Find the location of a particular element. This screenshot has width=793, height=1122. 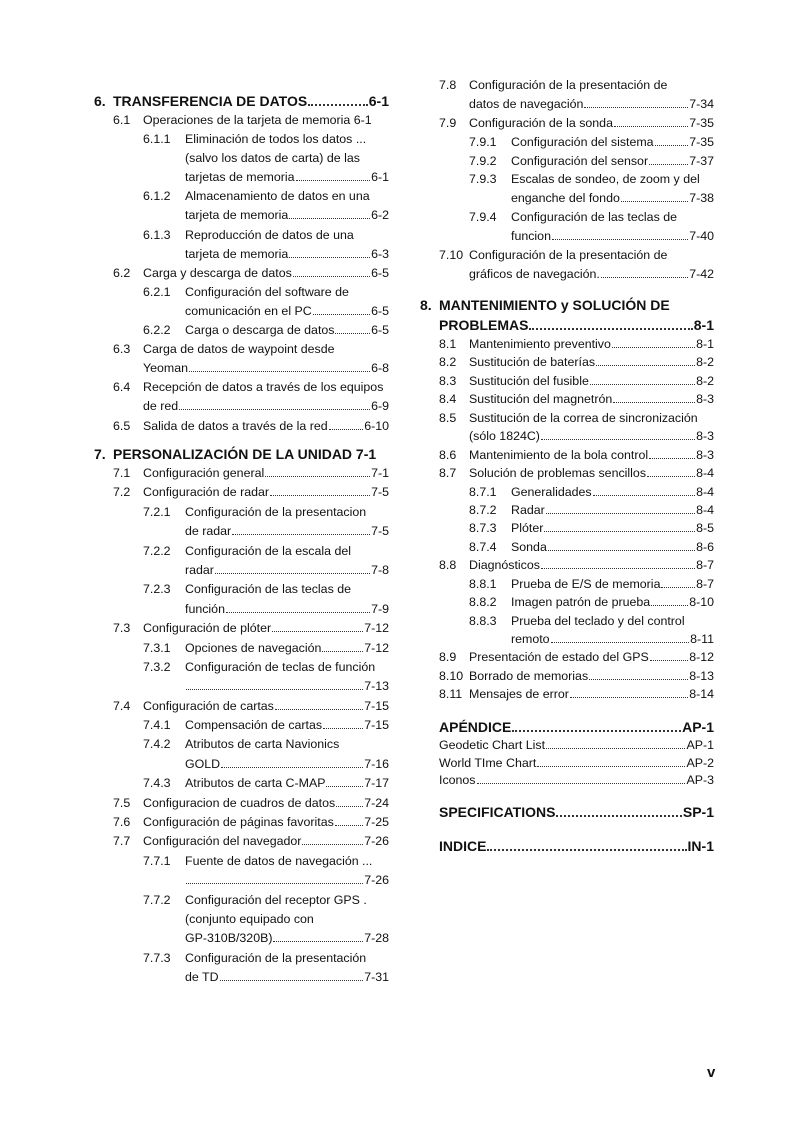

toc-entry: 8.8 Diagnósticos 8-7 is located at coordinates (567, 565).